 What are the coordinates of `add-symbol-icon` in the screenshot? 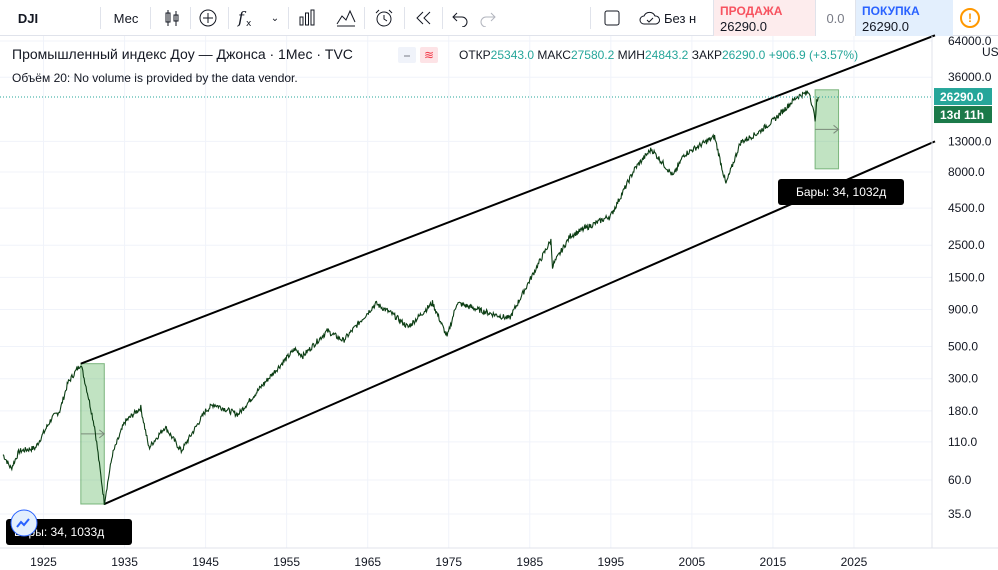 It's located at (208, 18).